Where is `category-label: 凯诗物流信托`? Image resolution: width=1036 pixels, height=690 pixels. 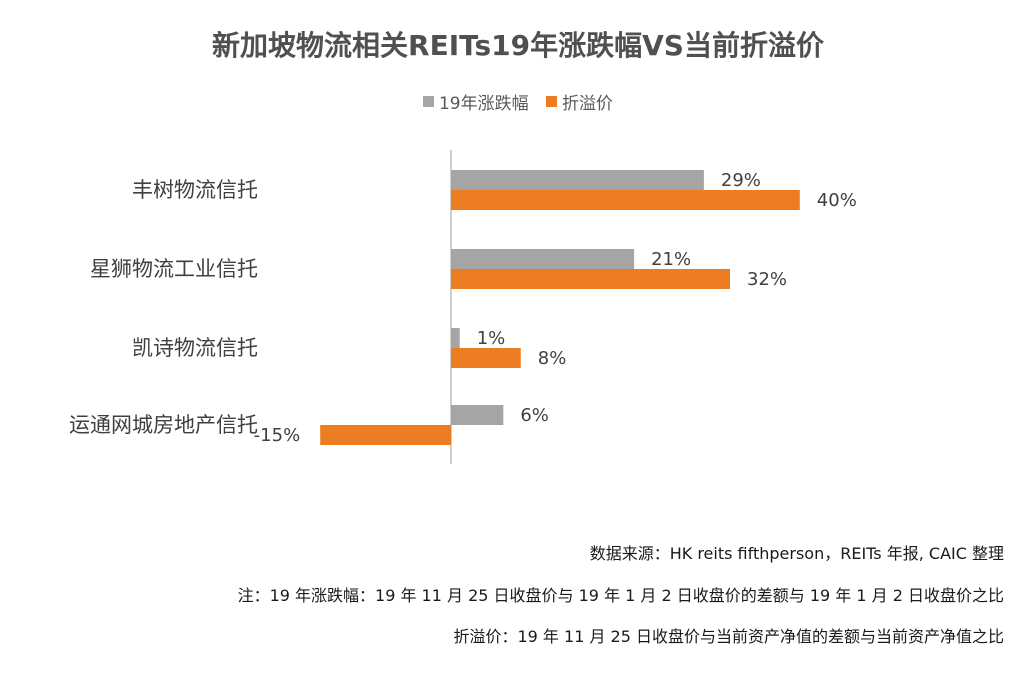 category-label: 凯诗物流信托 is located at coordinates (195, 348).